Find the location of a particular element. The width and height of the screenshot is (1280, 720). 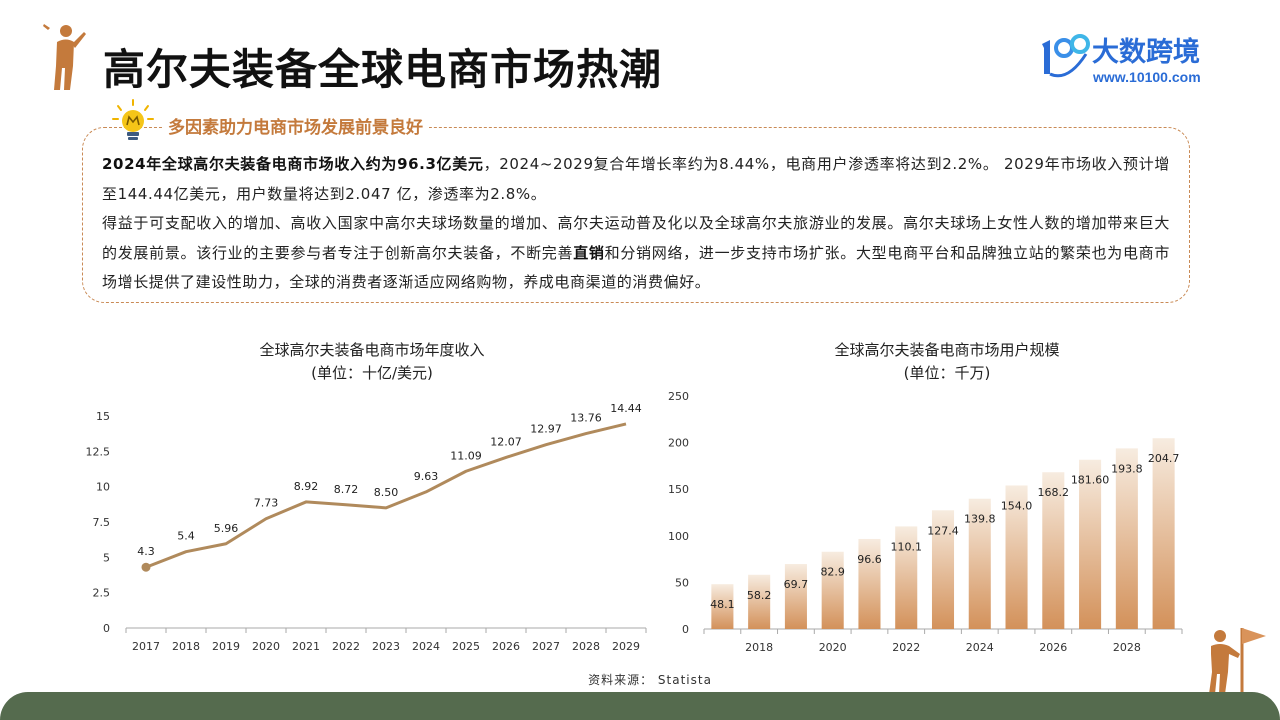

y-tick-label: 200 is located at coordinates (678, 443).